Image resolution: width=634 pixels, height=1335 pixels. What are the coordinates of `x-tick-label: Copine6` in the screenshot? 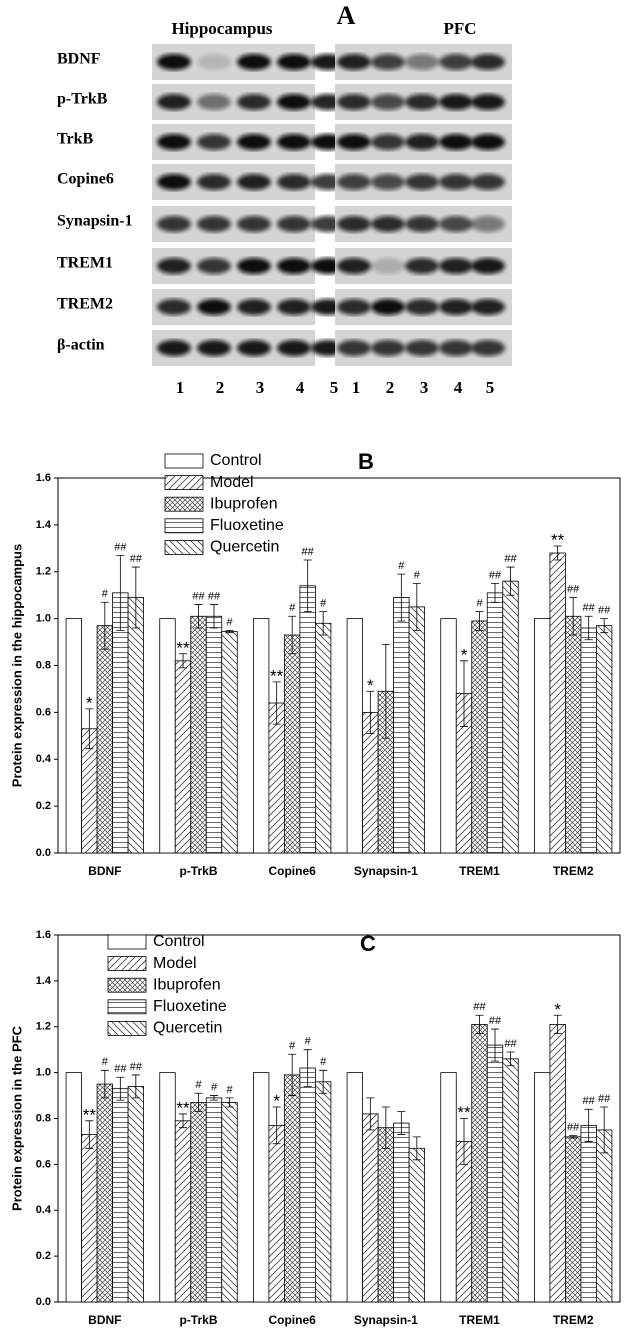 It's located at (292, 1320).